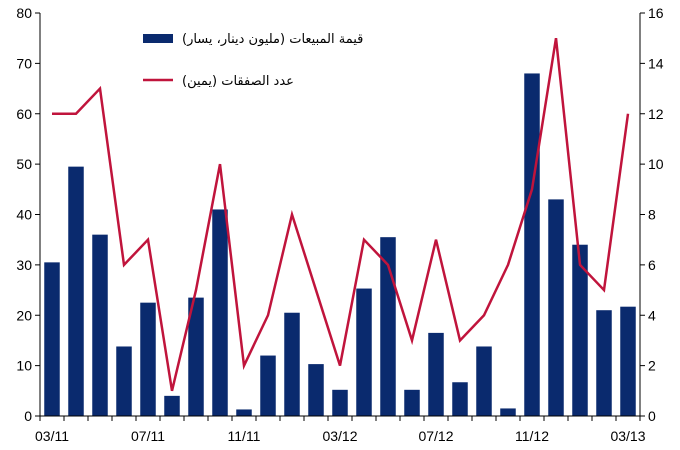 Image resolution: width=680 pixels, height=450 pixels. I want to click on bar-09/12, so click(484, 381).